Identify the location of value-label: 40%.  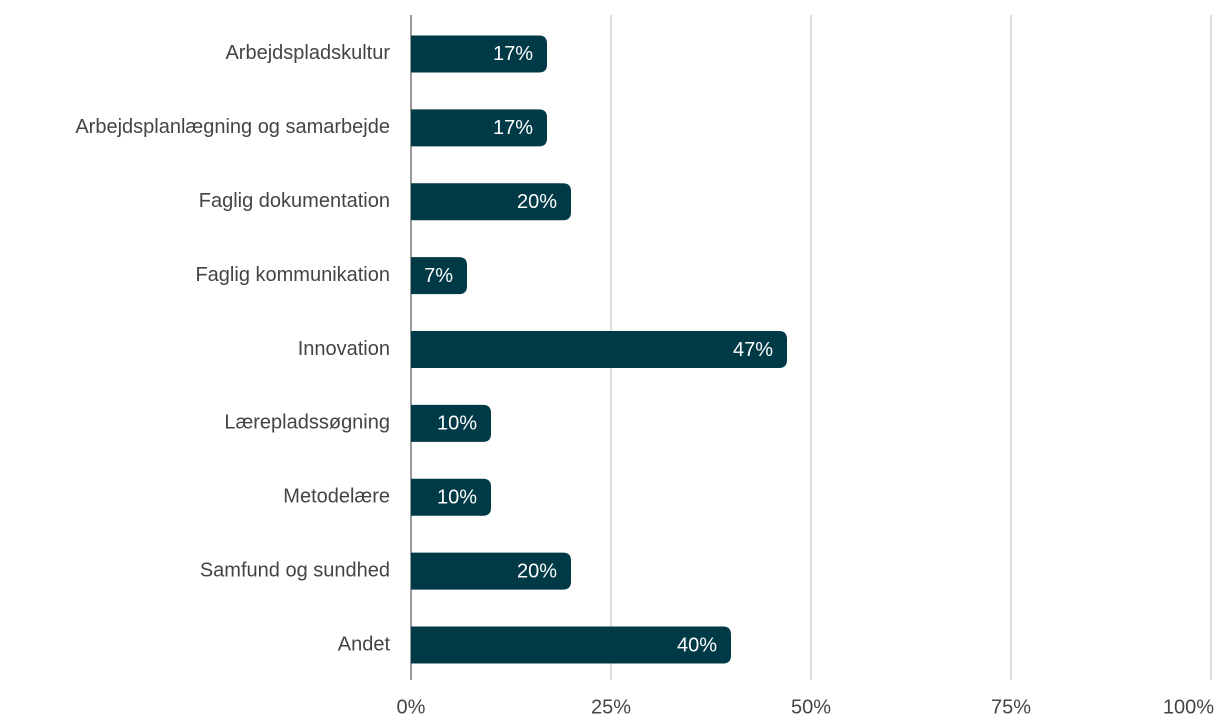
(697, 645).